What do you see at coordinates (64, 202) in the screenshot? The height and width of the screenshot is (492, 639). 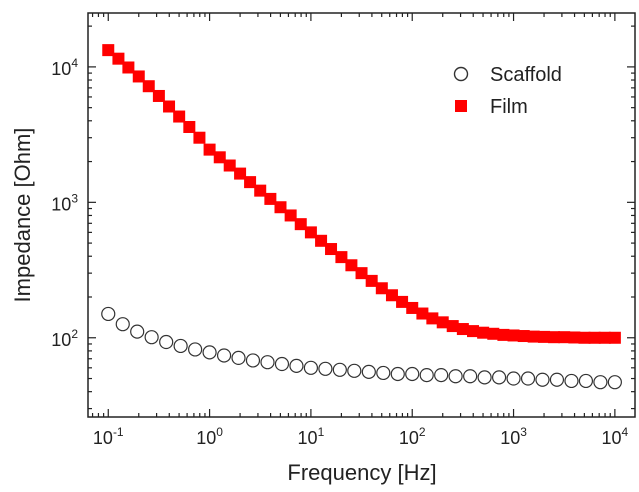 I see `y-tick-label: 10³` at bounding box center [64, 202].